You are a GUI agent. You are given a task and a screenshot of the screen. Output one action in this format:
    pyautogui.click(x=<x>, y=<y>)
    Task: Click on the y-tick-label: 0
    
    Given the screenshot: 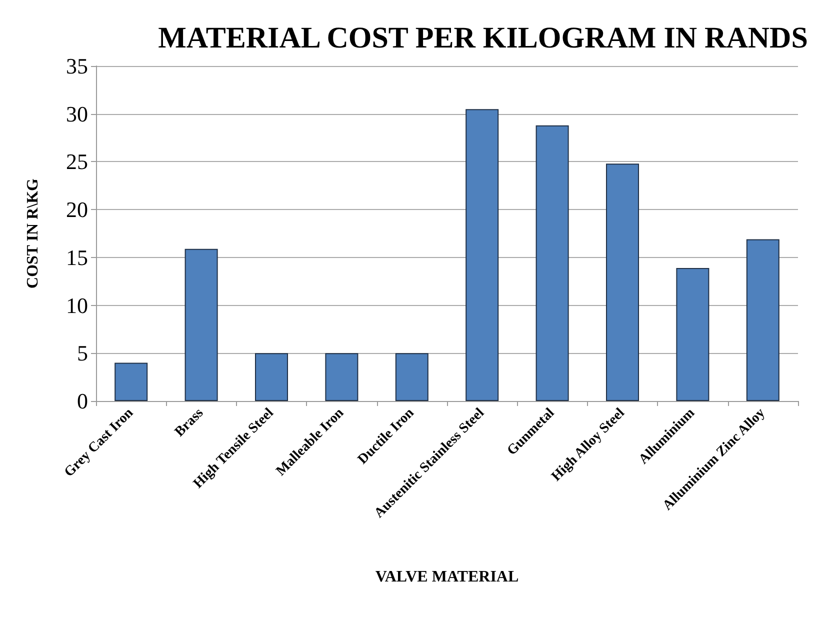 What is the action you would take?
    pyautogui.click(x=82, y=401)
    